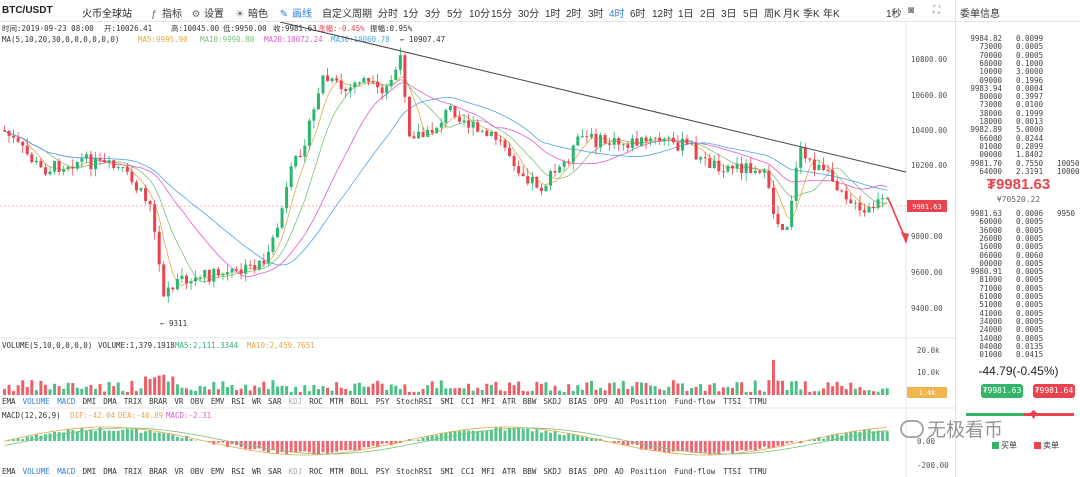 The width and height of the screenshot is (1080, 477). I want to click on bid-row: 51000 0.0005, so click(1018, 305).